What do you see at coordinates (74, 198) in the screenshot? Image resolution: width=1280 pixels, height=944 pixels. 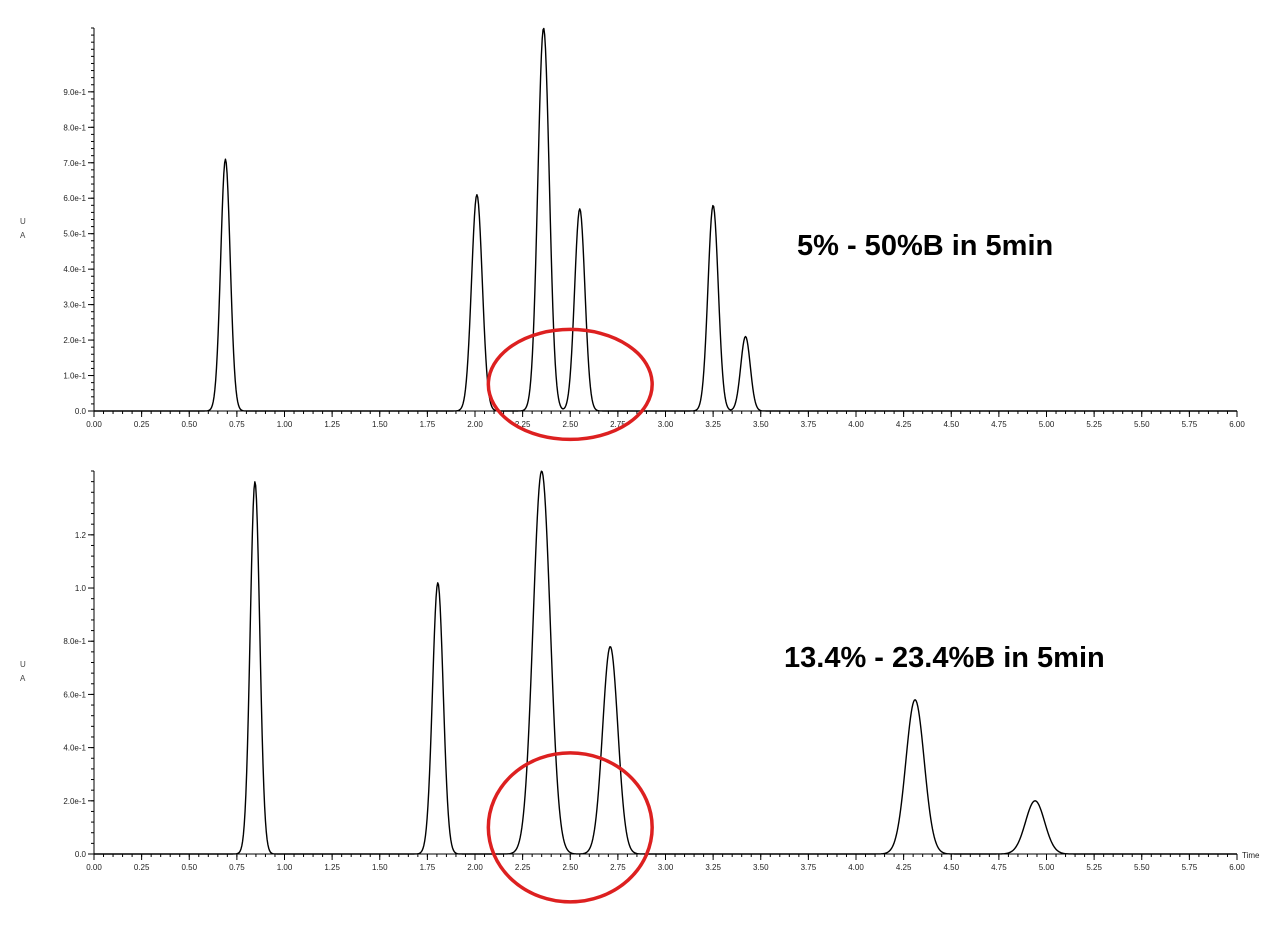 I see `top-y-tick-label: 6.0e-1` at bounding box center [74, 198].